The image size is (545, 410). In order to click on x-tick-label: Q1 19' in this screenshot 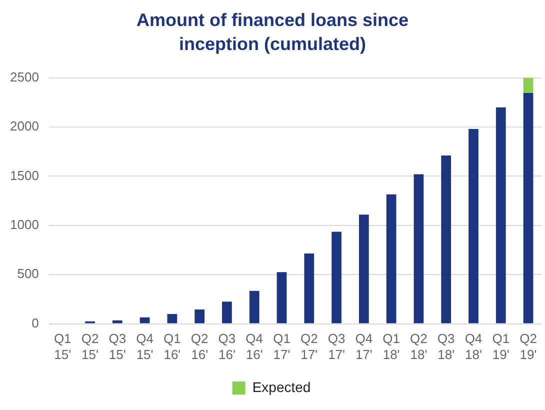, I will do `click(501, 346)`.